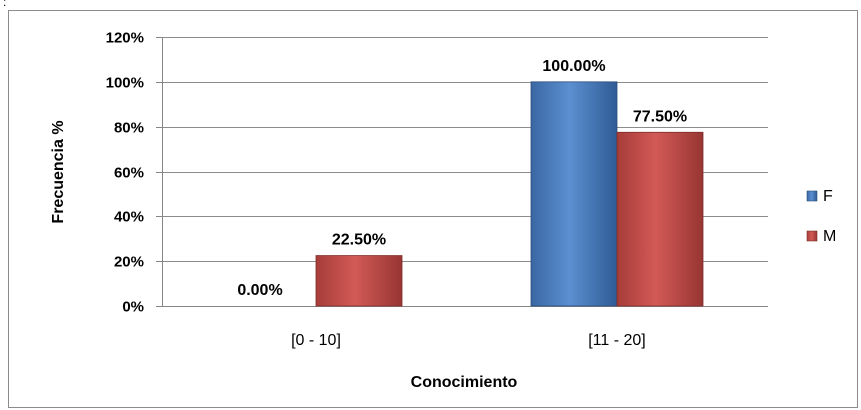 This screenshot has height=410, width=861. Describe the element at coordinates (129, 173) in the screenshot. I see `y-tick-label: 60%` at that location.